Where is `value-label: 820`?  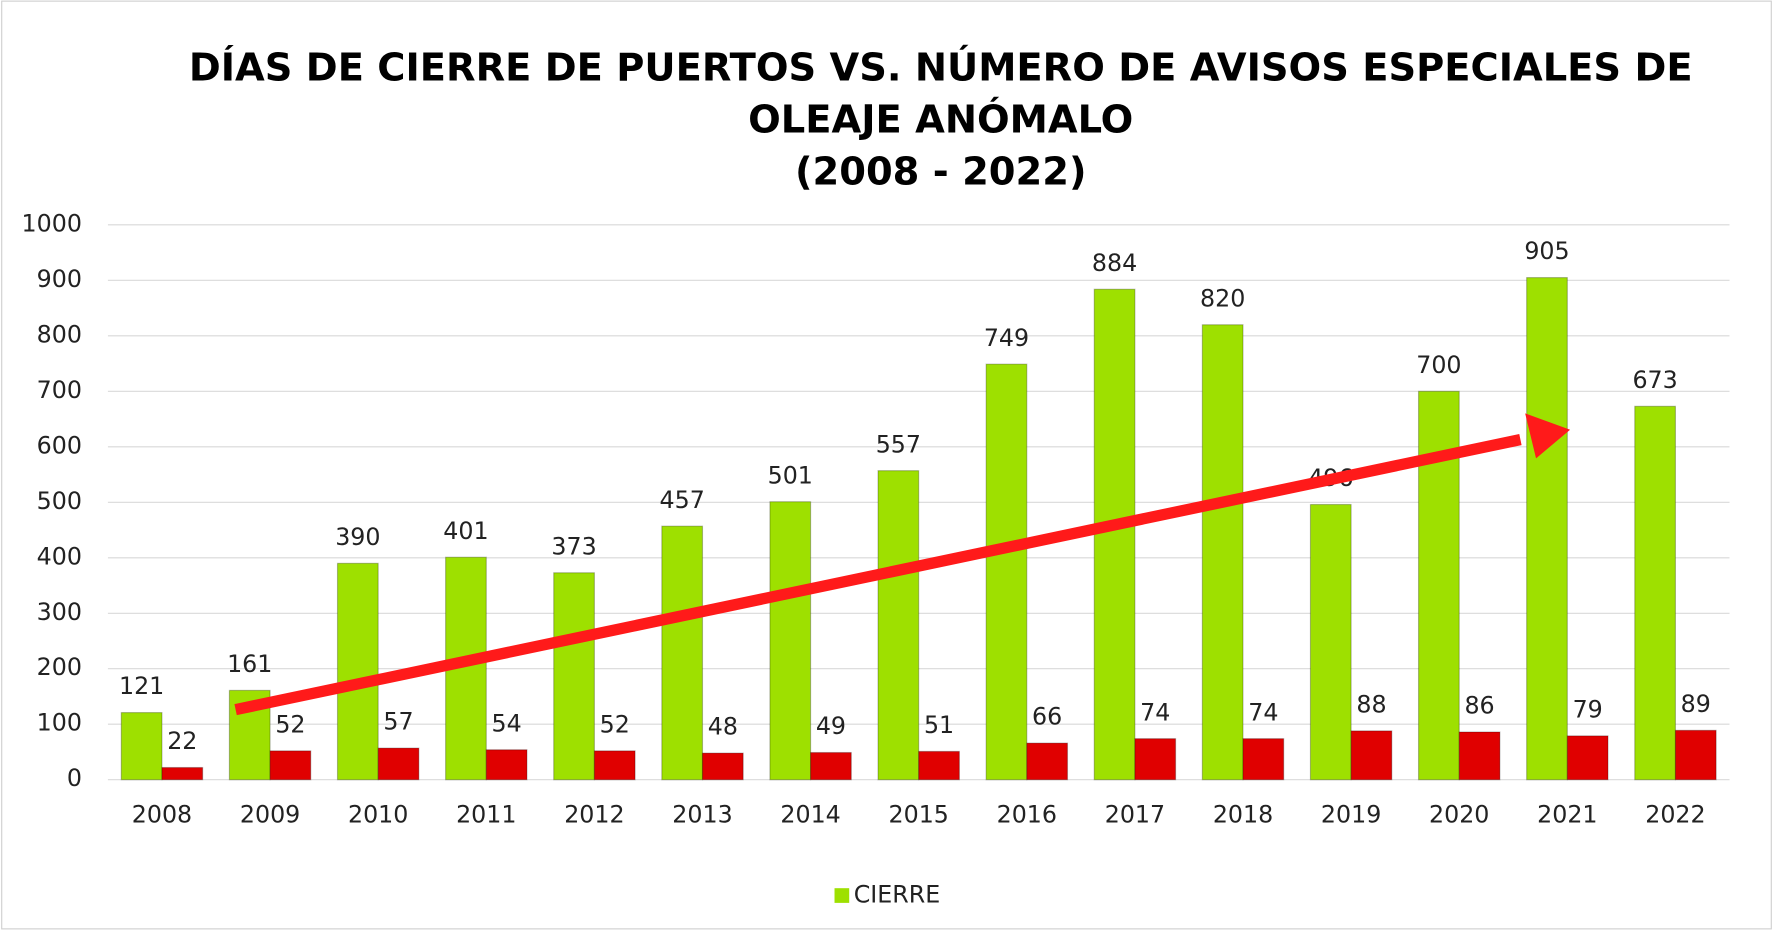 value-label: 820 is located at coordinates (1222, 298).